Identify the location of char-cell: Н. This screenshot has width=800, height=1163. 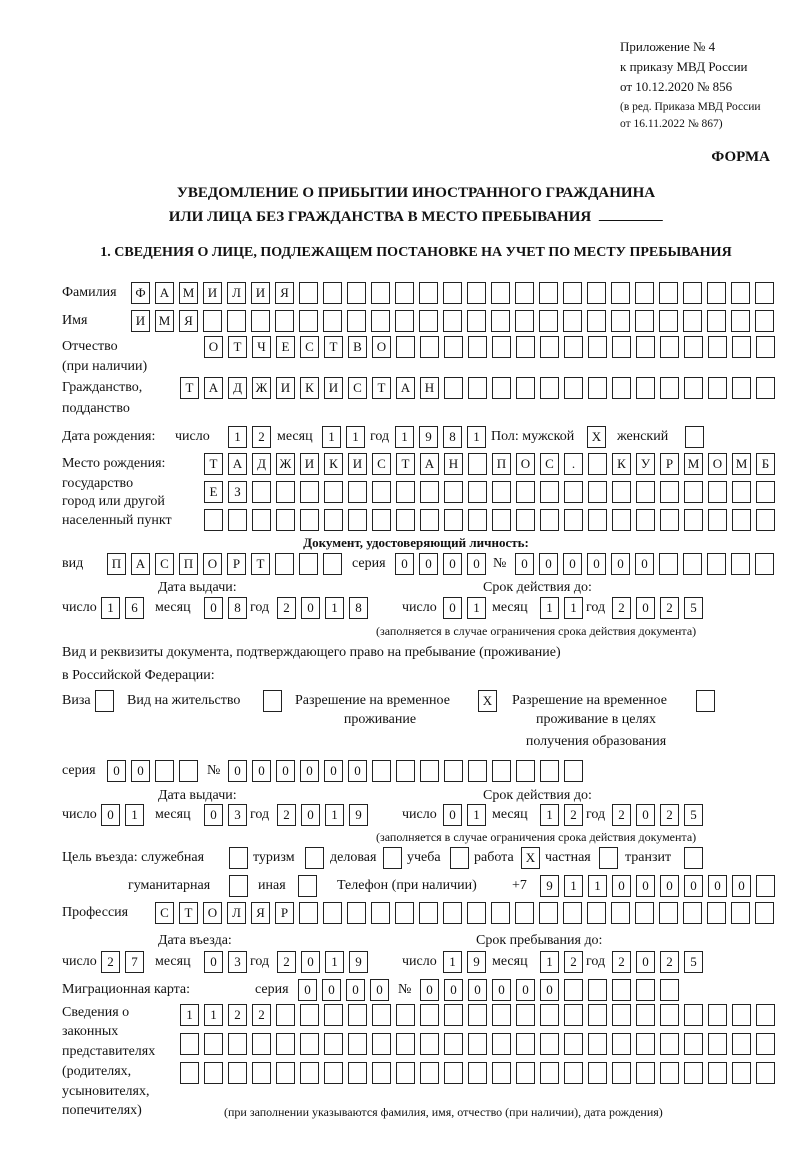
(453, 464).